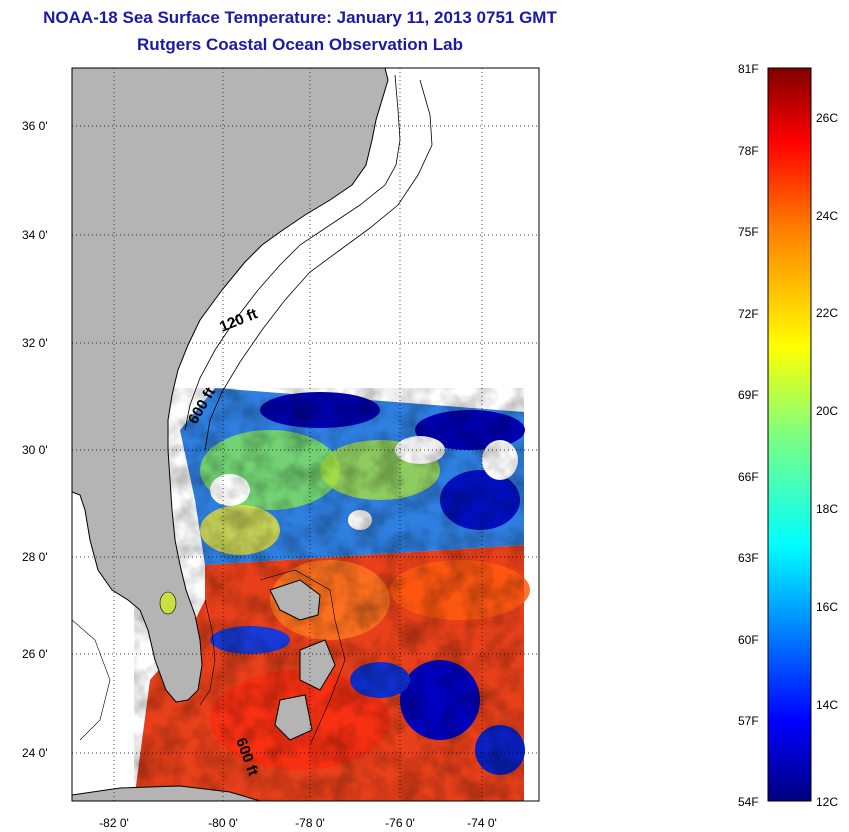 This screenshot has height=832, width=849. What do you see at coordinates (35, 343) in the screenshot?
I see `lat-tick: 32 0'` at bounding box center [35, 343].